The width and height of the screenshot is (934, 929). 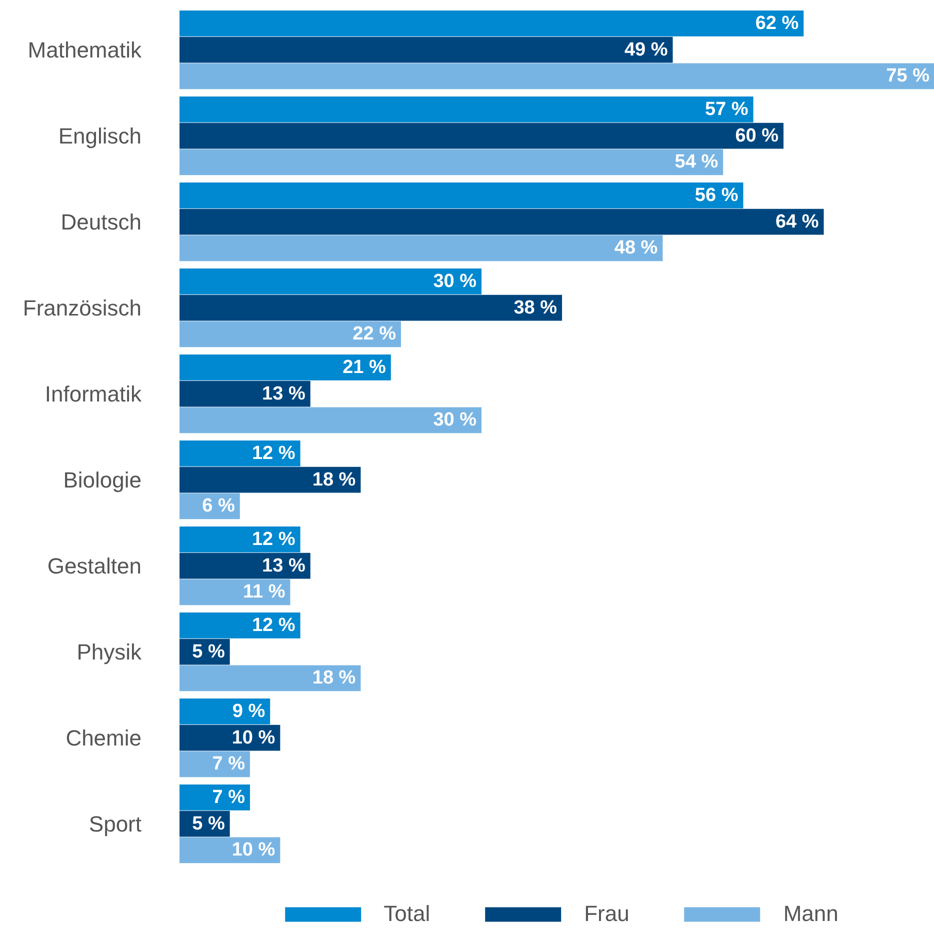 I want to click on y-tick-label: Biologie, so click(x=102, y=479).